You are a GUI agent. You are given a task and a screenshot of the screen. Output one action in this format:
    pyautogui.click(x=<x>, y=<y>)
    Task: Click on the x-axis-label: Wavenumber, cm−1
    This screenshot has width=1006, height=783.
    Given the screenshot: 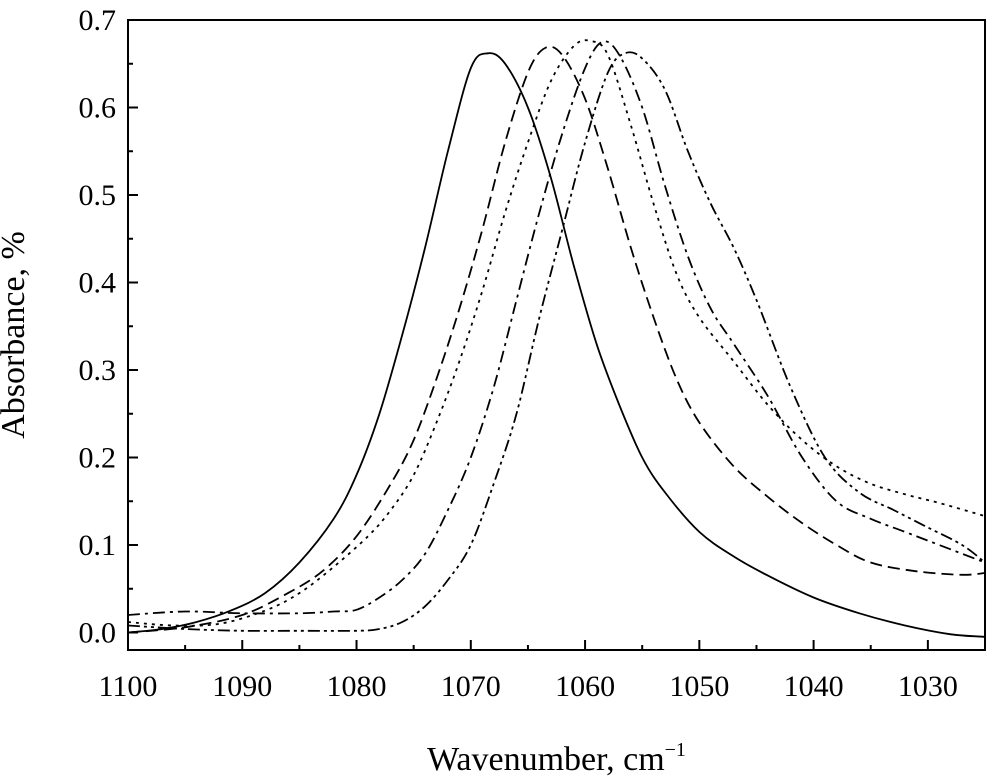 What is the action you would take?
    pyautogui.click(x=556, y=758)
    